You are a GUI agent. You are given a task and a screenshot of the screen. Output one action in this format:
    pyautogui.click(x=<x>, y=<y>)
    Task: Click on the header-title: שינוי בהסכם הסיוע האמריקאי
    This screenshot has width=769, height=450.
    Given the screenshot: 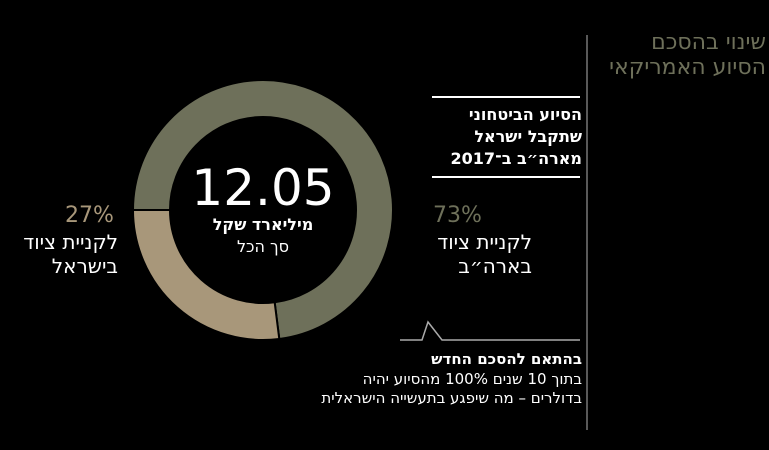 What is the action you would take?
    pyautogui.click(x=687, y=55)
    